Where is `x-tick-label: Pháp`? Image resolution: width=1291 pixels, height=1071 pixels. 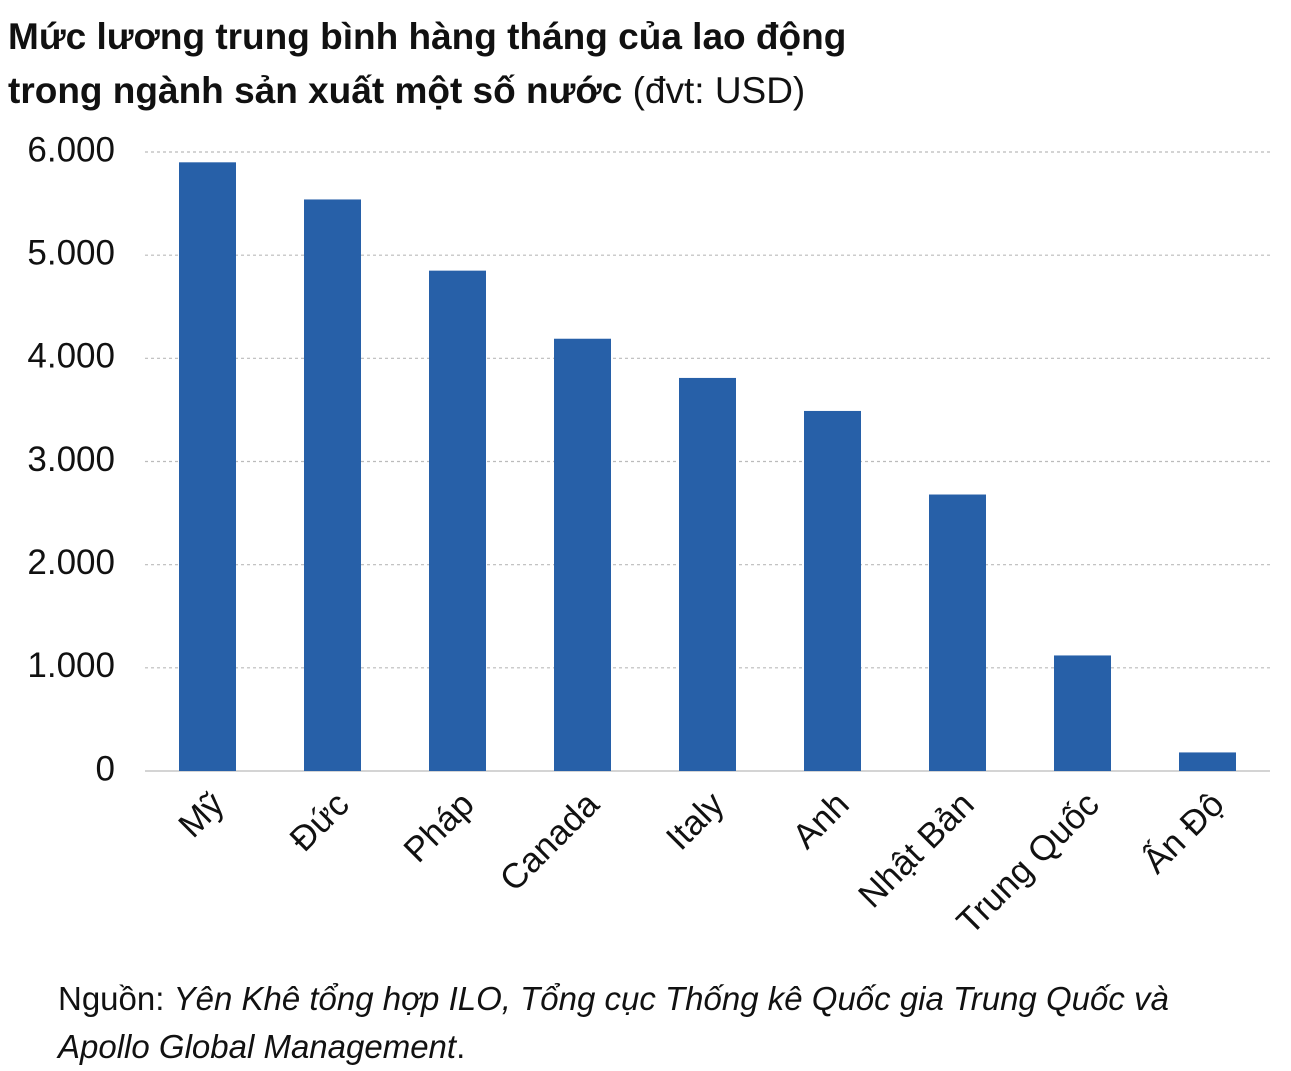
x-tick-label: Pháp is located at coordinates (438, 827).